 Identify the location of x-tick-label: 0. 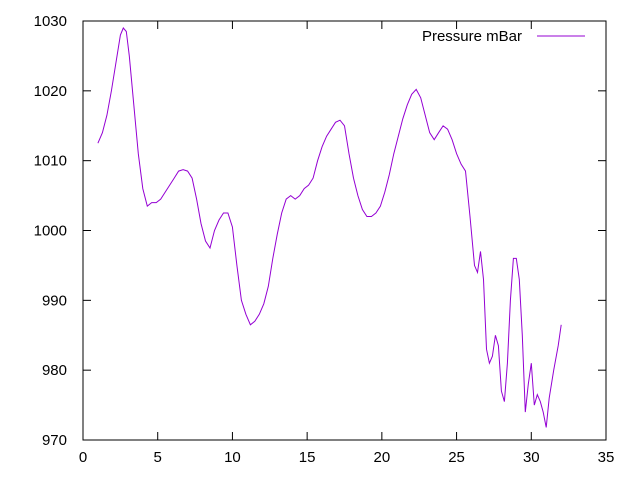
(83, 457).